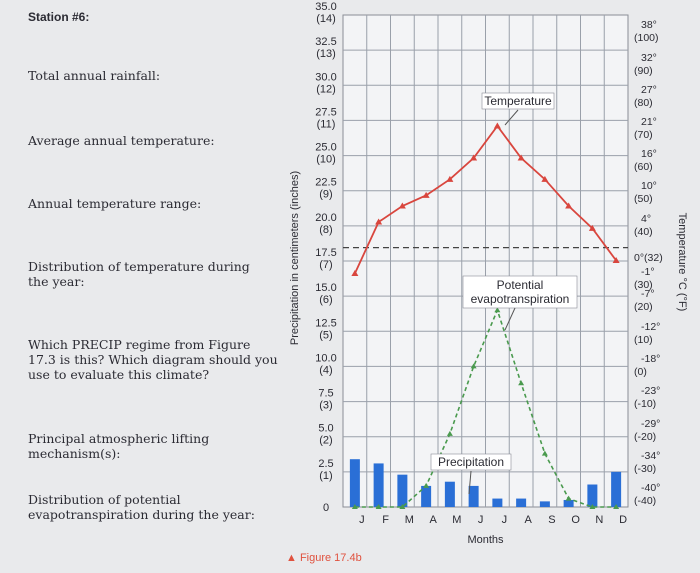  What do you see at coordinates (528, 520) in the screenshot?
I see `month-tick-label: A` at bounding box center [528, 520].